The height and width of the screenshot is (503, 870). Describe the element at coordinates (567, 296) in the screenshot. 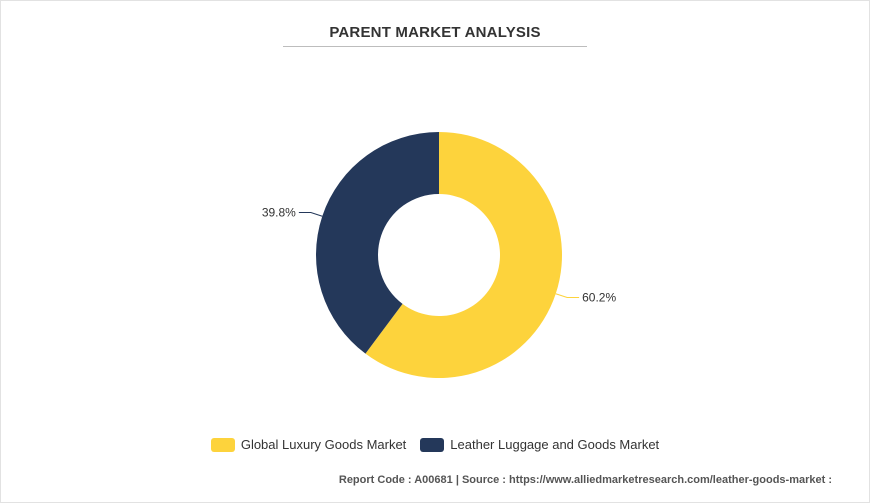

I see `leader-line-luxury` at that location.